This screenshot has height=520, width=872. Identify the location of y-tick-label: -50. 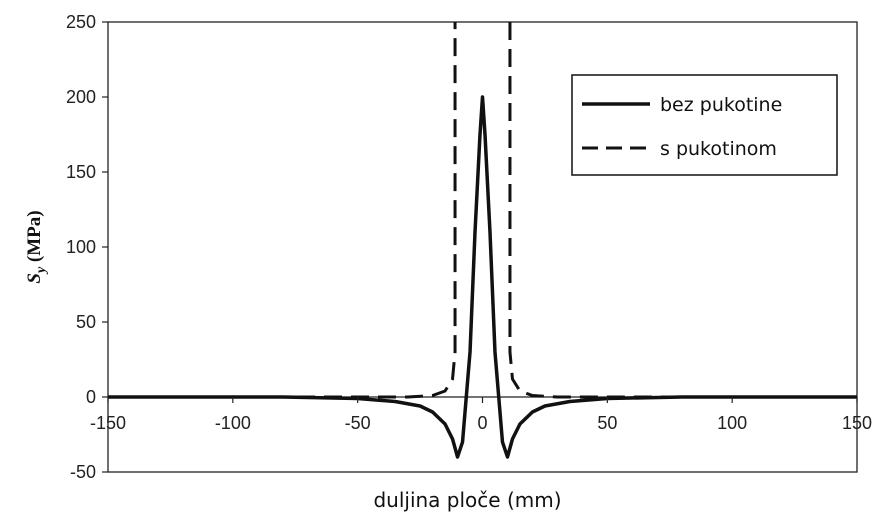
(83, 472).